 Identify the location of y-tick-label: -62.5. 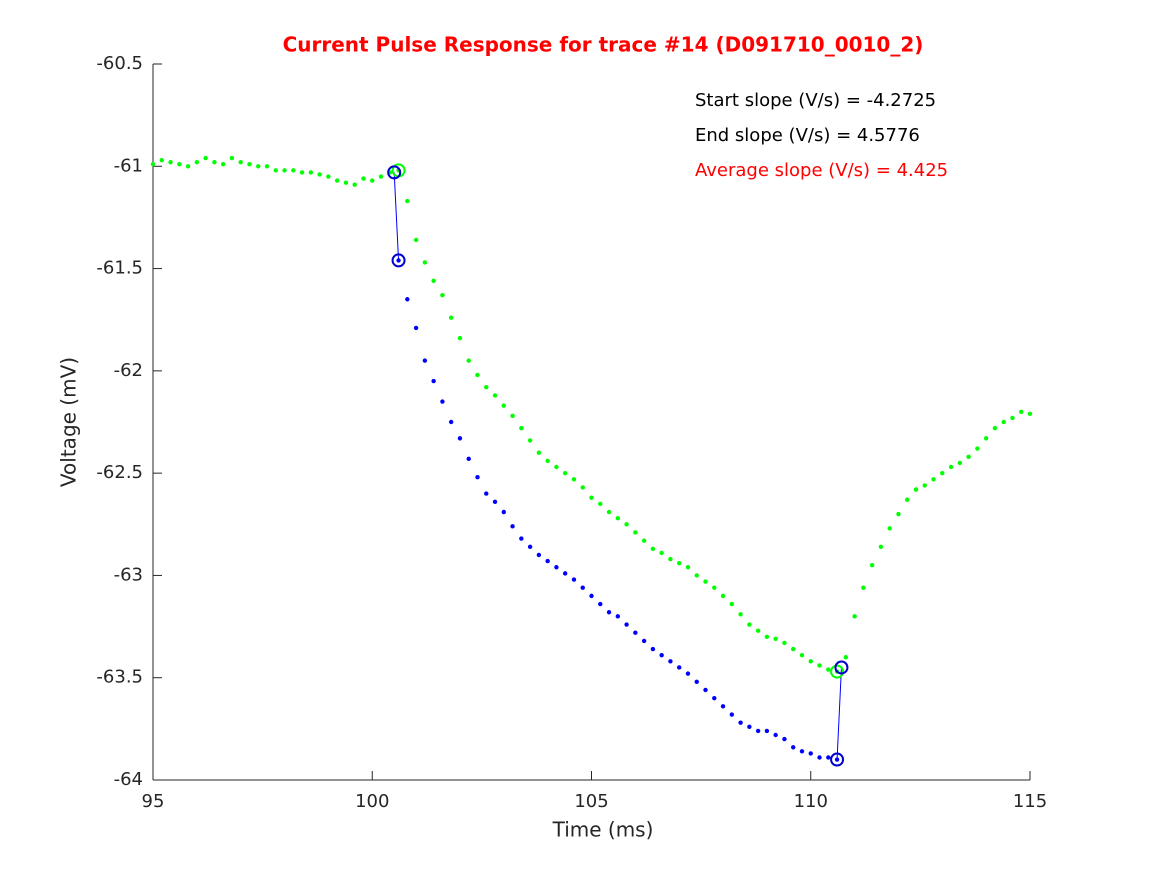
(119, 472).